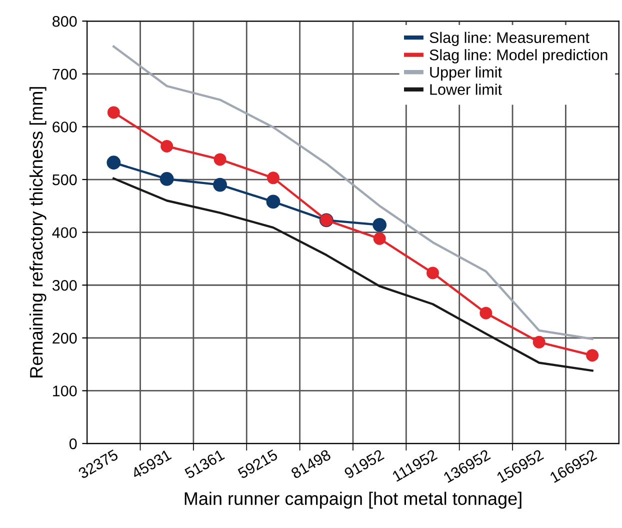  What do you see at coordinates (64, 74) in the screenshot?
I see `y-tick-label: 700` at bounding box center [64, 74].